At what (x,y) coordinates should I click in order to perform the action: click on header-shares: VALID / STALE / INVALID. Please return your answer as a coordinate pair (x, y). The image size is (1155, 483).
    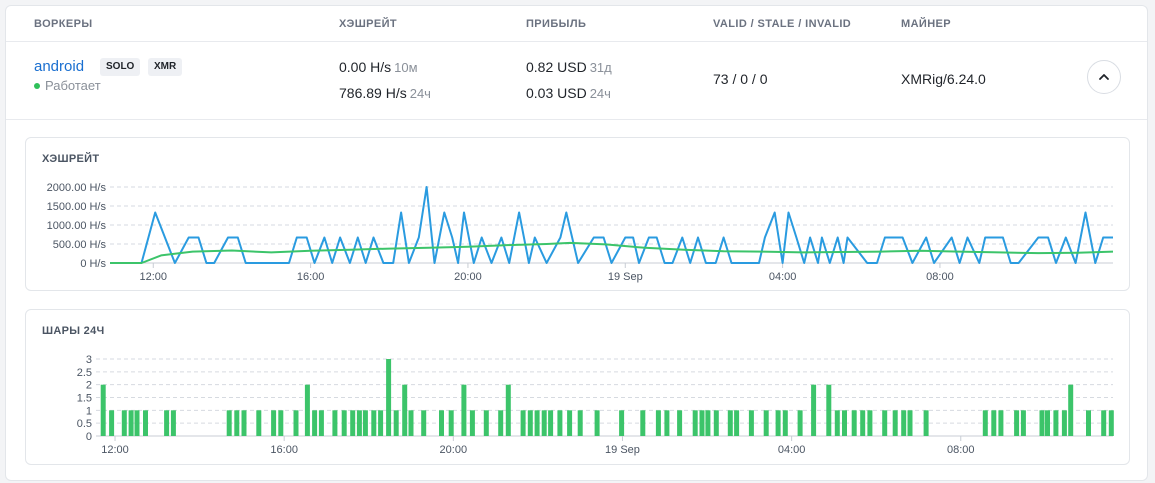
    Looking at the image, I should click on (782, 24).